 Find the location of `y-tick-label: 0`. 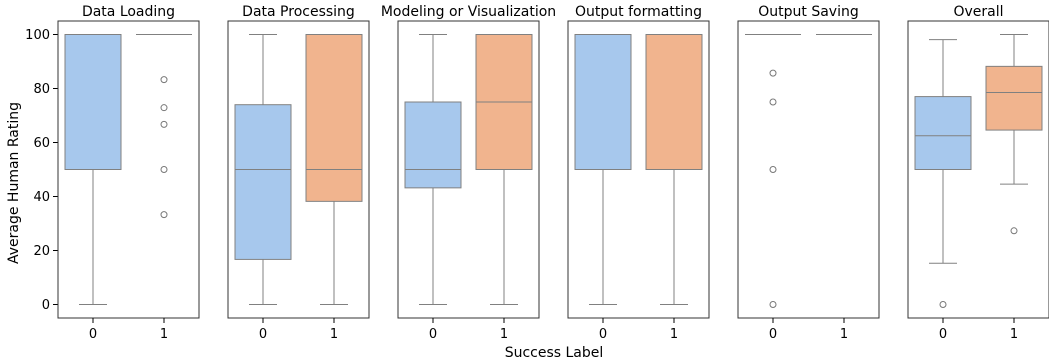

y-tick-label: 0 is located at coordinates (46, 305).